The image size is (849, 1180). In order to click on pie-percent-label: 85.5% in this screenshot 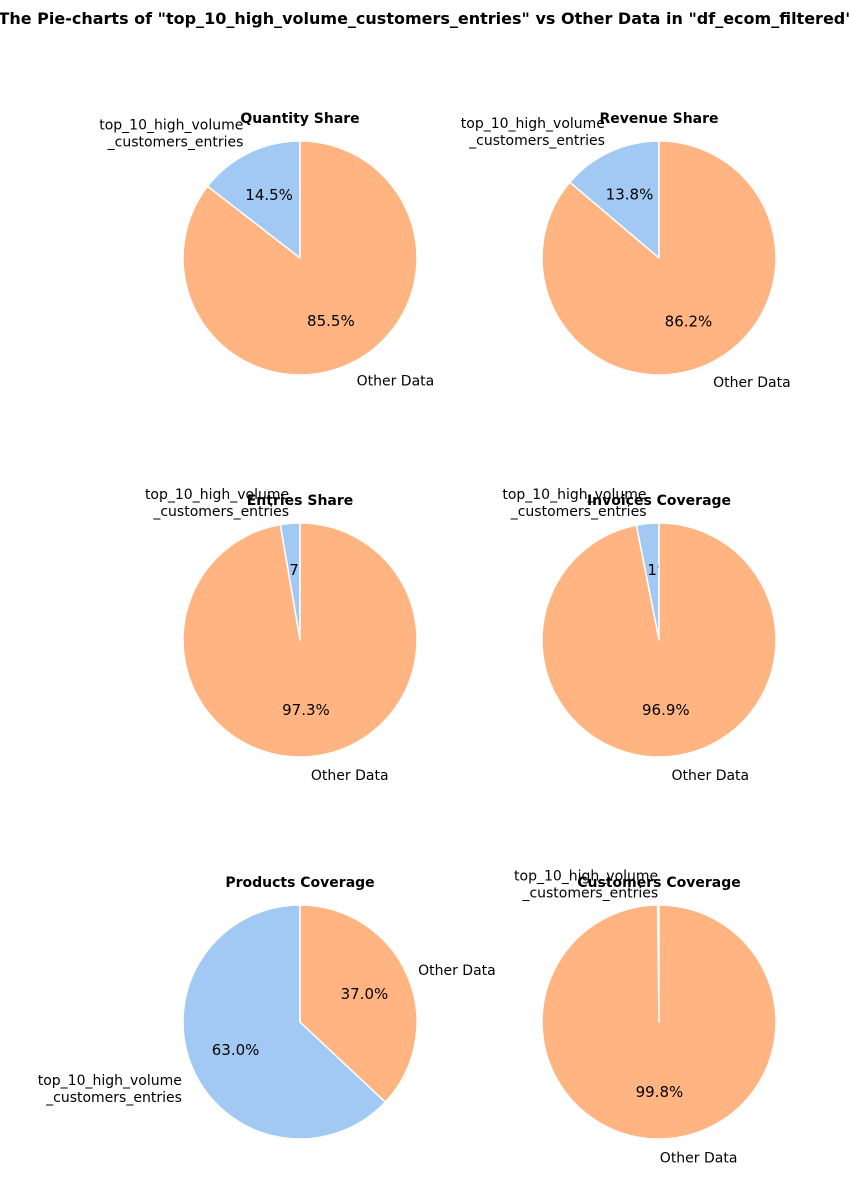, I will do `click(331, 321)`.